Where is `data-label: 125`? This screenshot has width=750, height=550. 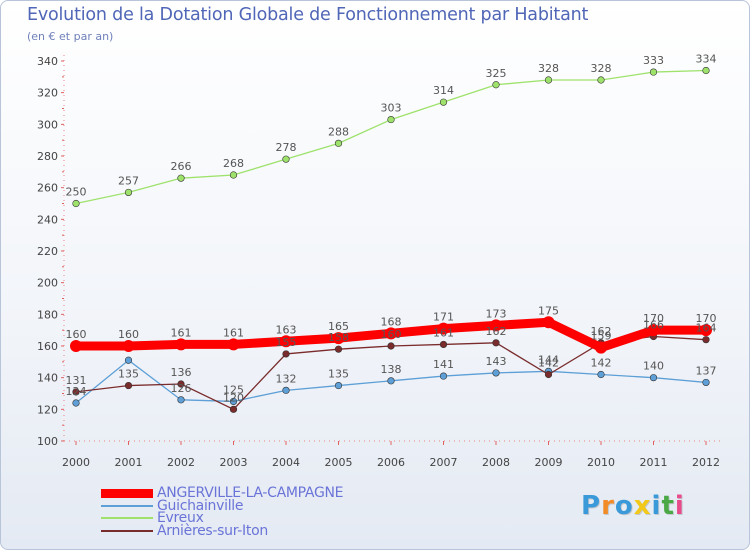 data-label: 125 is located at coordinates (233, 389).